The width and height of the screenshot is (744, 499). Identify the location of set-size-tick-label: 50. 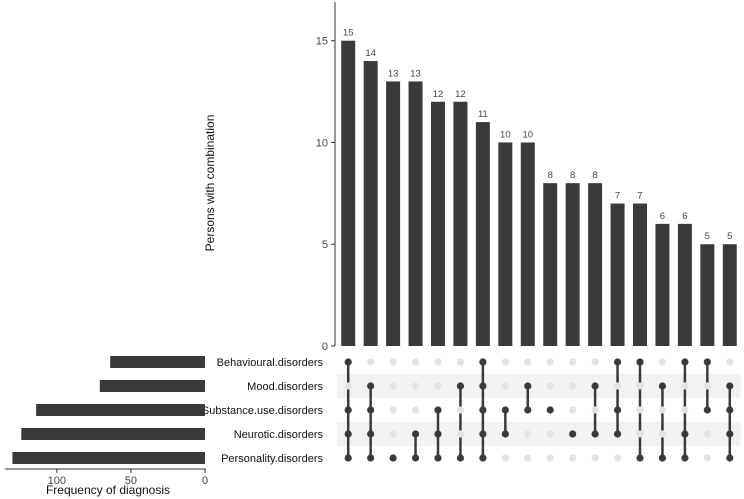
(131, 481).